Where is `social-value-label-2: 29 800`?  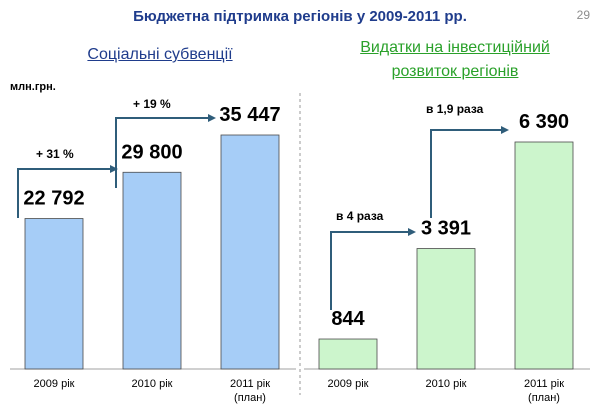 social-value-label-2: 29 800 is located at coordinates (151, 152).